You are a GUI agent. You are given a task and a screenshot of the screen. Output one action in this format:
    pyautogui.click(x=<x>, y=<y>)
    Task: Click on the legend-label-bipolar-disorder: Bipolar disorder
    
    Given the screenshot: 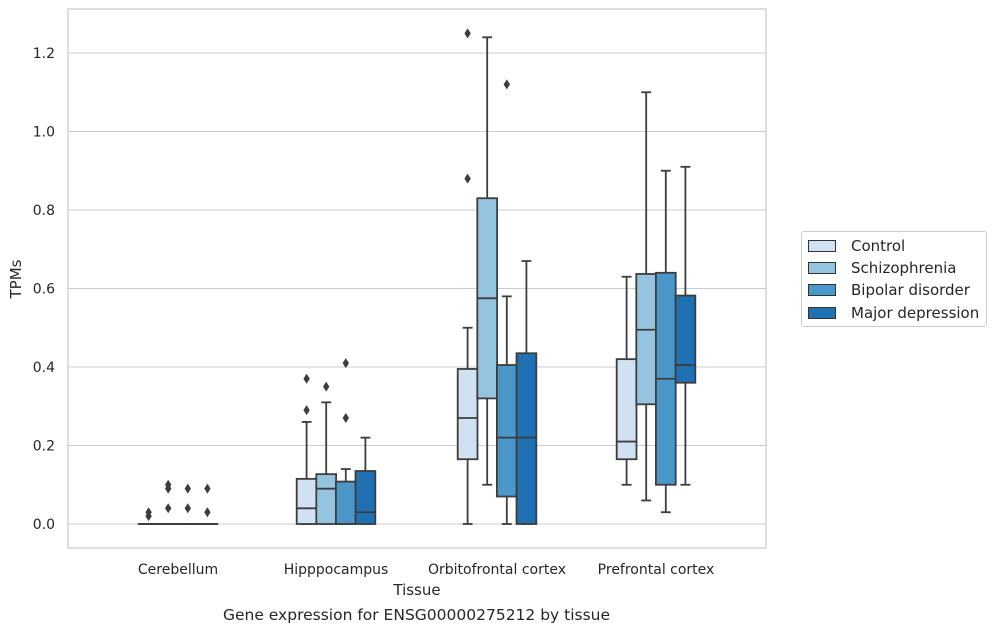 What is the action you would take?
    pyautogui.click(x=910, y=290)
    